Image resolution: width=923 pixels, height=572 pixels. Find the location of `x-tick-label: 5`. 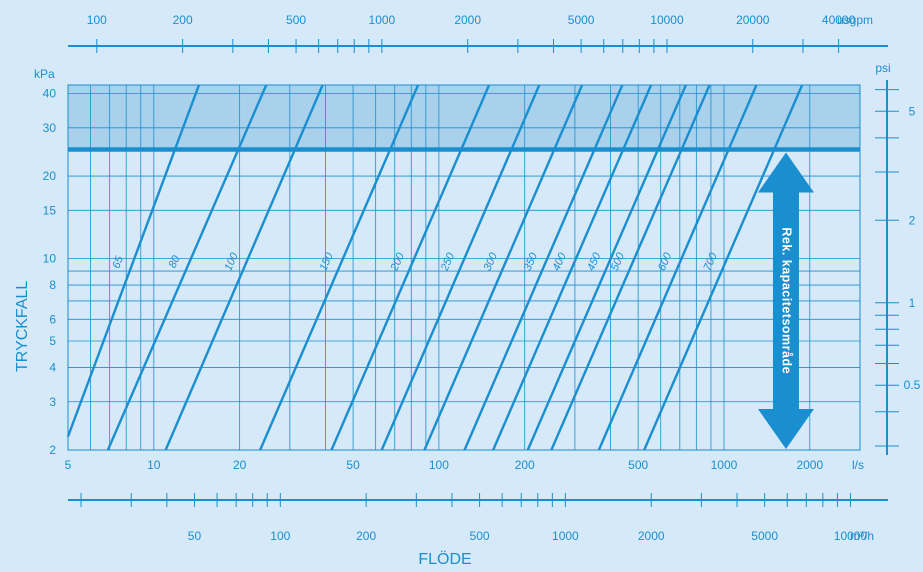

x-tick-label: 5 is located at coordinates (68, 465).